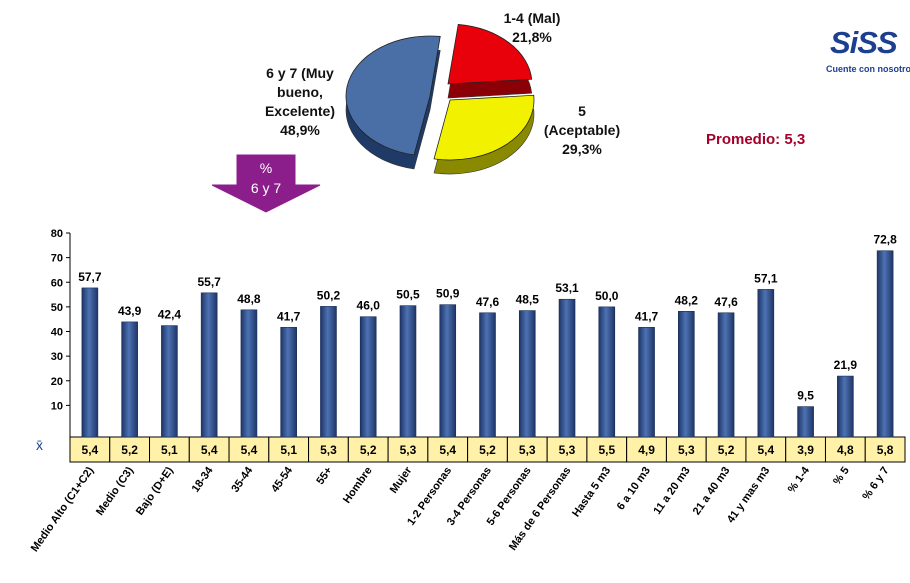 Image resolution: width=910 pixels, height=583 pixels. Describe the element at coordinates (528, 300) in the screenshot. I see `bar-value-label: 48,5` at that location.